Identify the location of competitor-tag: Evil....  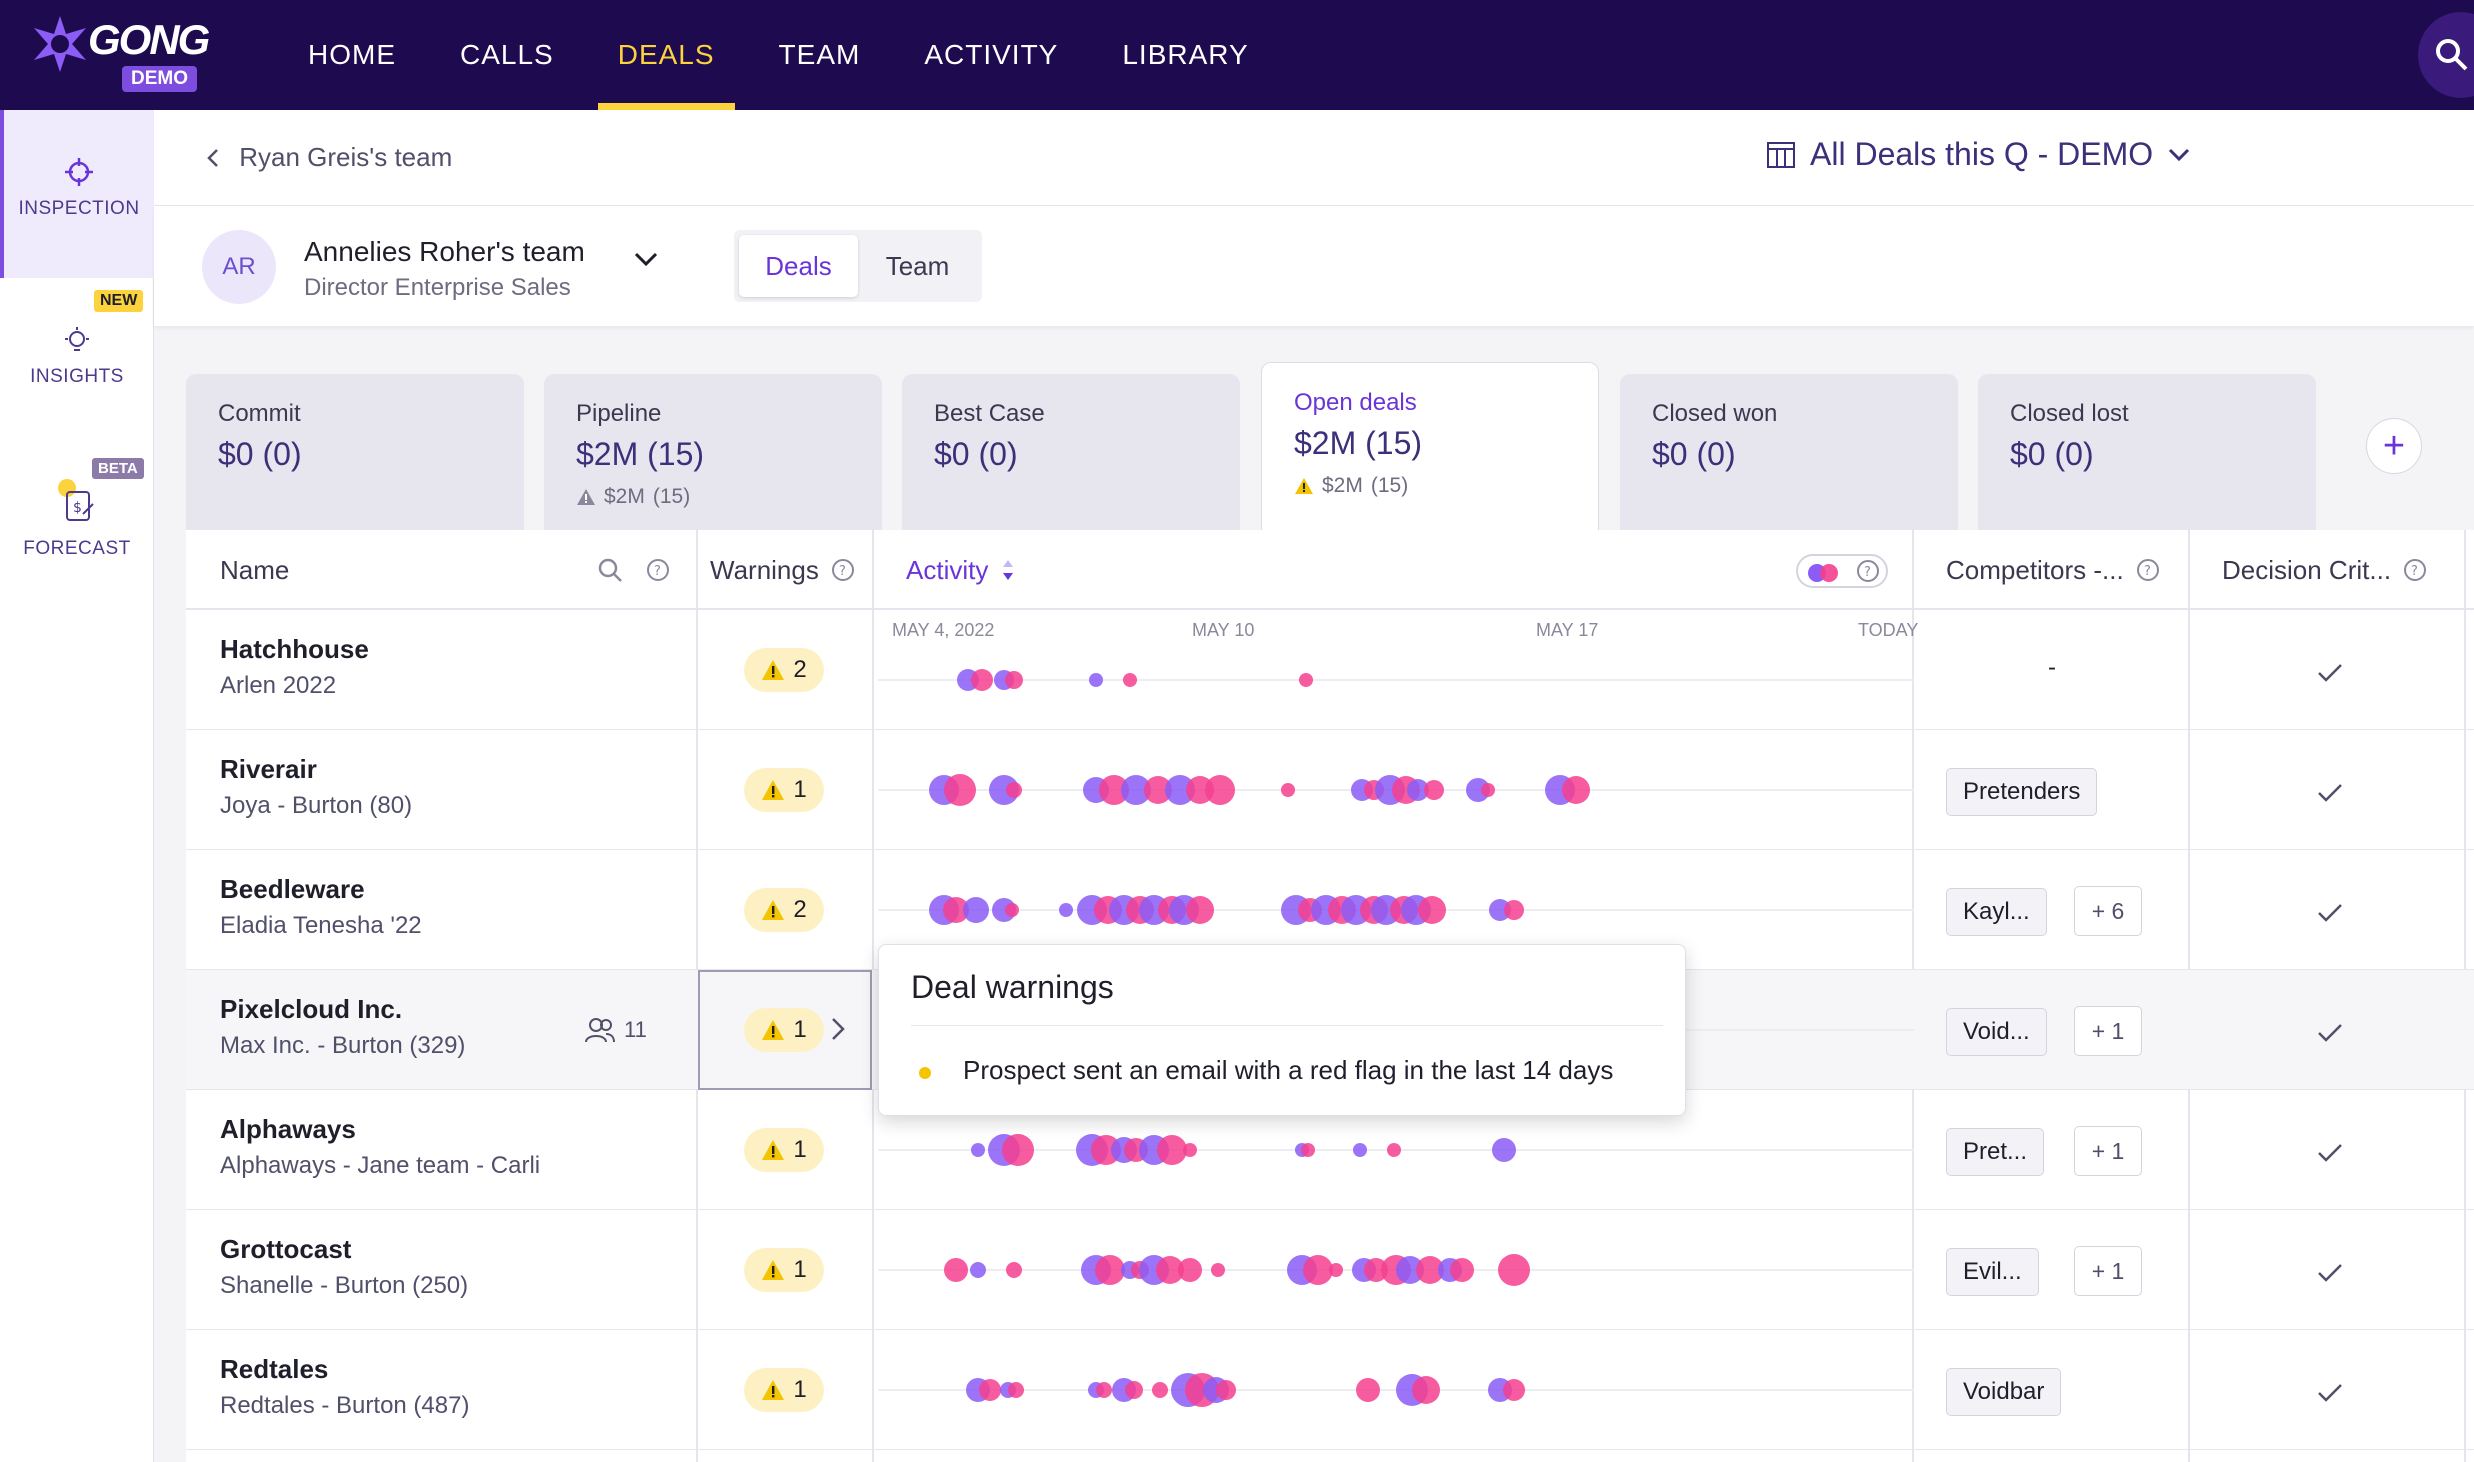
(1992, 1272).